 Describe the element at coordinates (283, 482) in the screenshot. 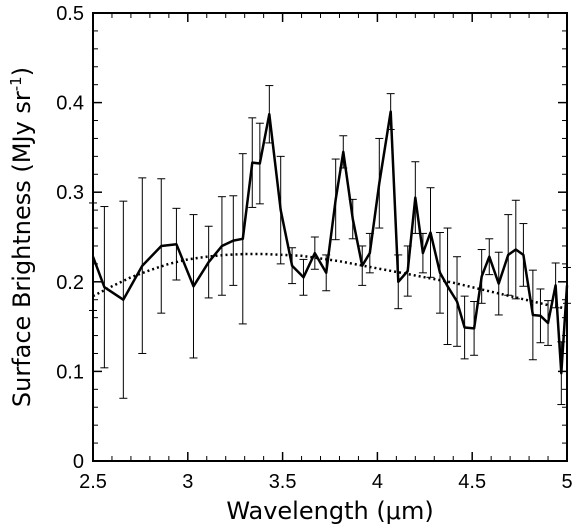

I see `x-tick-label: 3.5` at that location.